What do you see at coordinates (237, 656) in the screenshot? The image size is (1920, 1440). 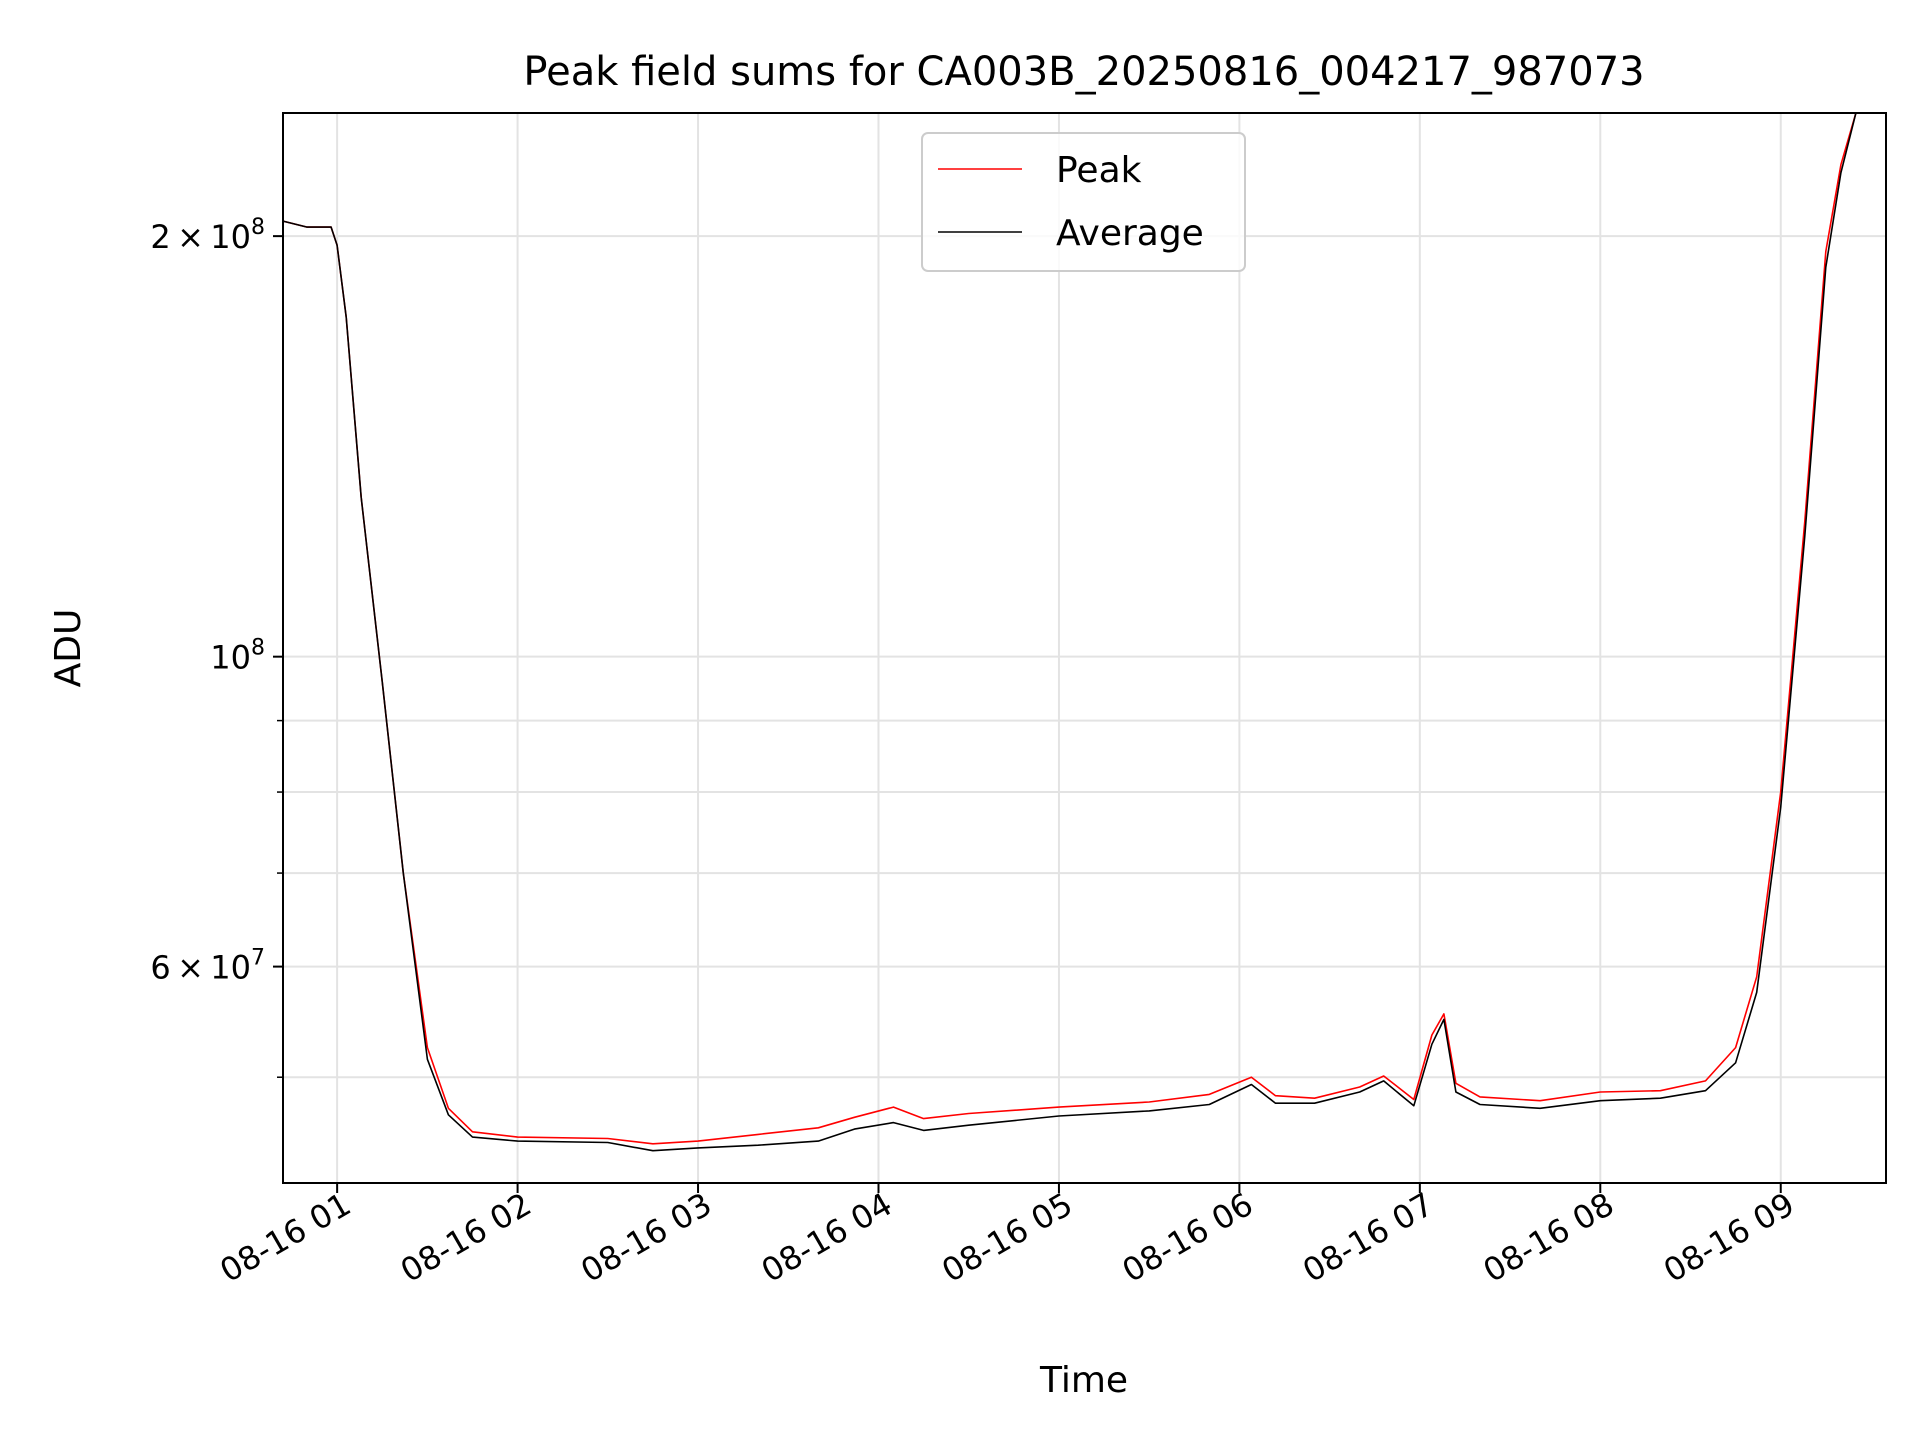 I see `y-tick-label: 108` at bounding box center [237, 656].